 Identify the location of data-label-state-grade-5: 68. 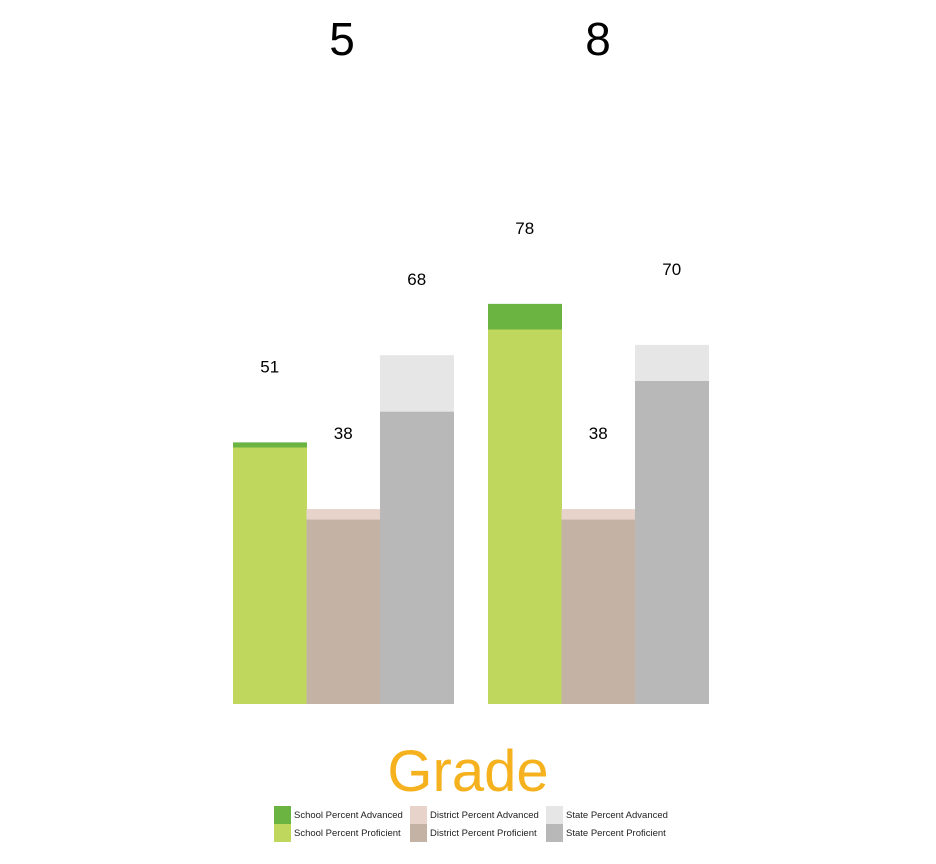
(416, 279).